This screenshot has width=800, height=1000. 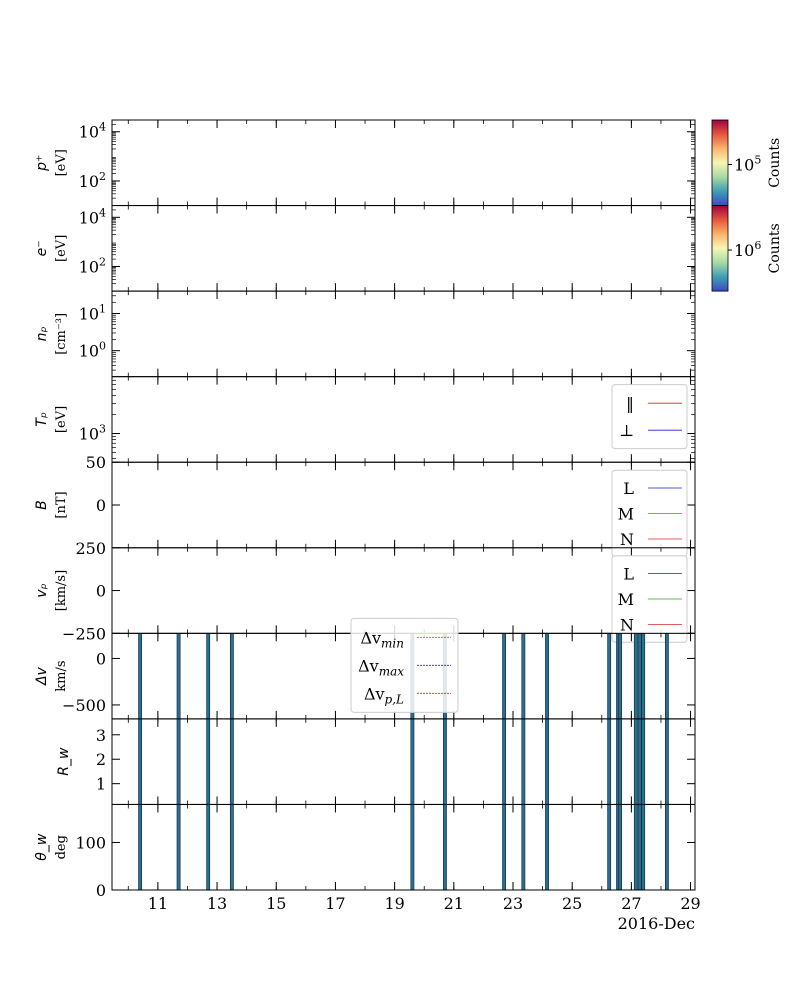 What do you see at coordinates (101, 784) in the screenshot?
I see `walen_ratio-ytick-label-0: 1` at bounding box center [101, 784].